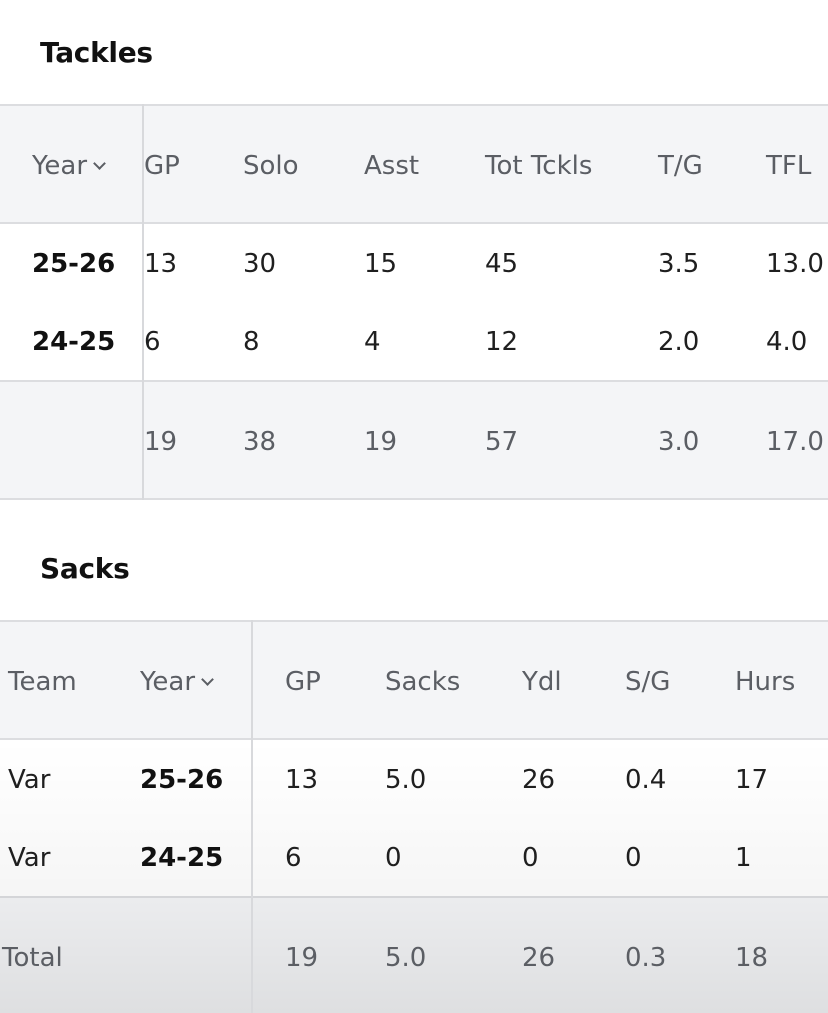  I want to click on sacks-cell: 6, so click(293, 858).